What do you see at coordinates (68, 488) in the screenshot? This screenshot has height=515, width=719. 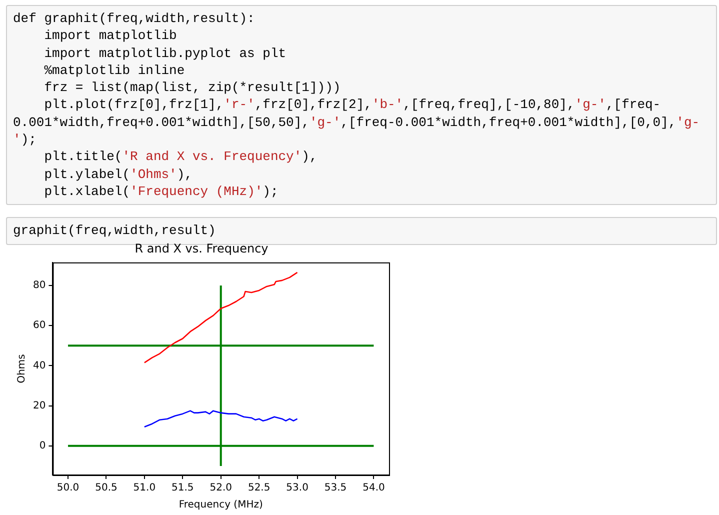 I see `x-tick-label: 50.0` at bounding box center [68, 488].